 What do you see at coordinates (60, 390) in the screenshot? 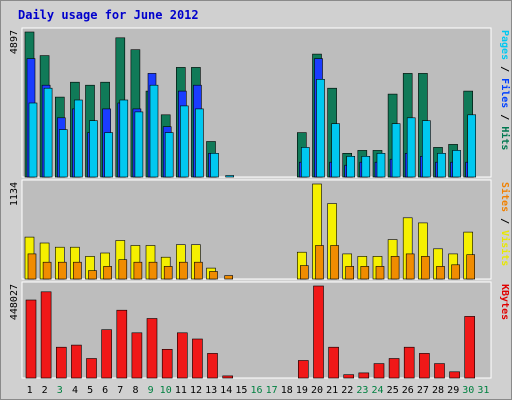
I see `x-tick-label: 3` at bounding box center [60, 390].